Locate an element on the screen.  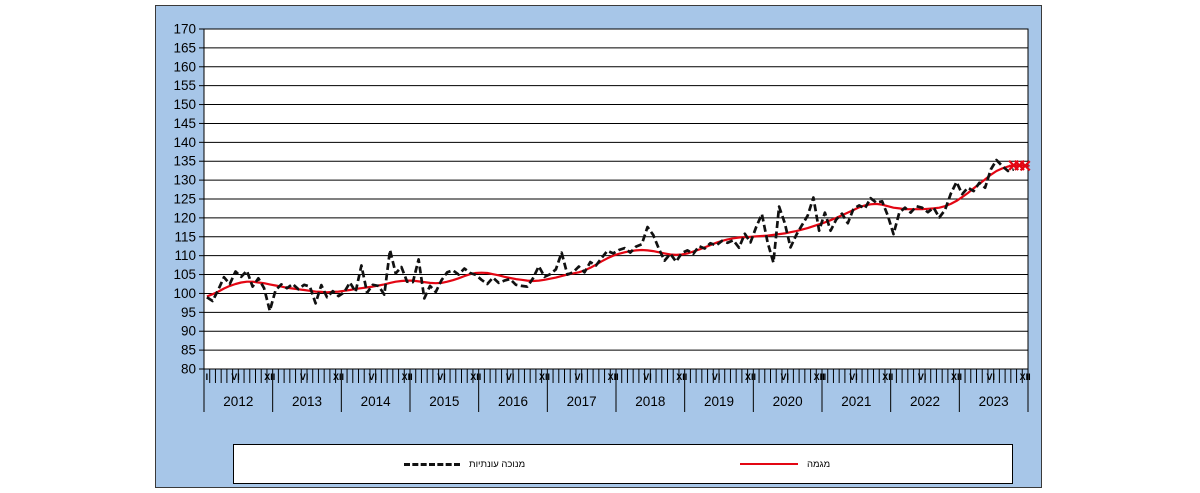
year-label: 2022 is located at coordinates (925, 401).